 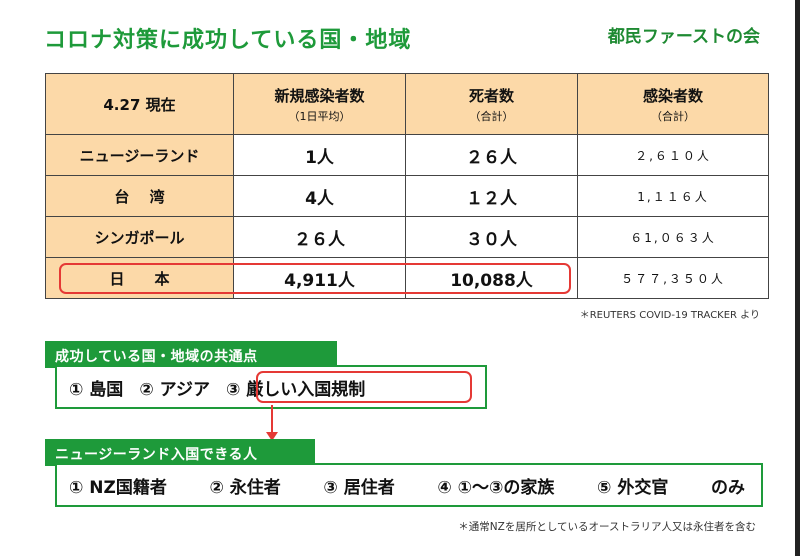 I want to click on header-deaths-label: 死者数, so click(x=491, y=95).